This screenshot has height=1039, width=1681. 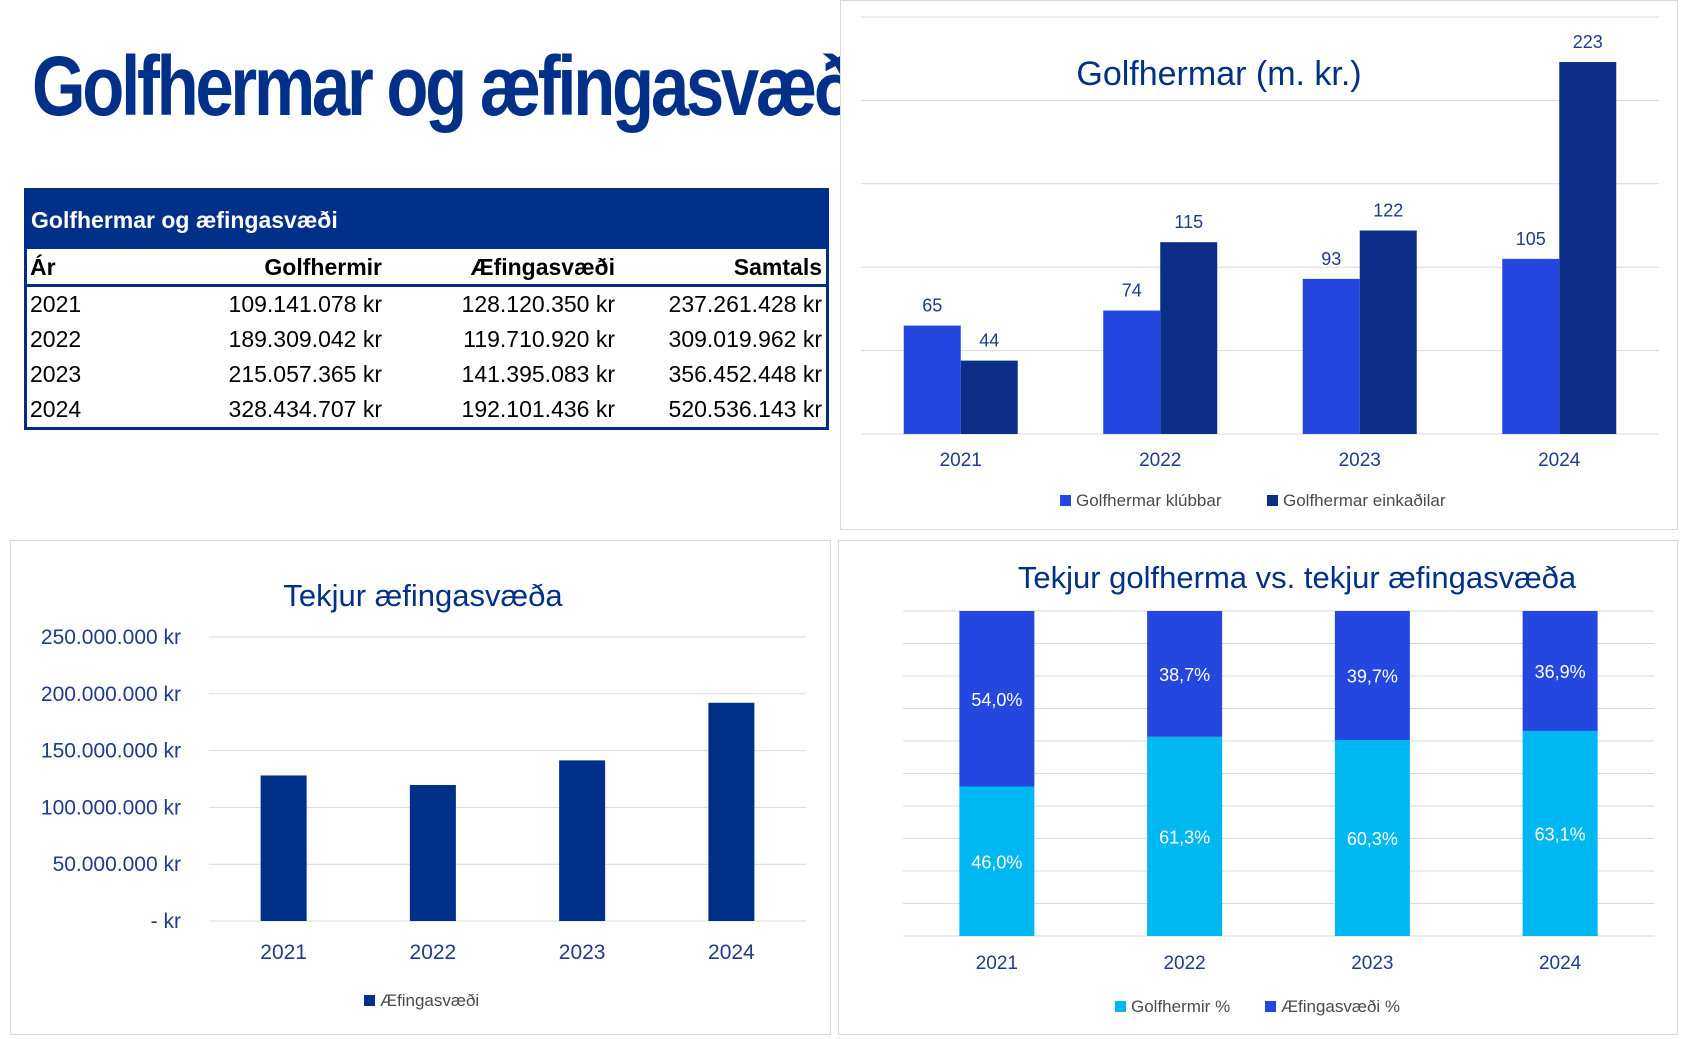 What do you see at coordinates (111, 807) in the screenshot?
I see `y-tick-label: 100.000.000 kr` at bounding box center [111, 807].